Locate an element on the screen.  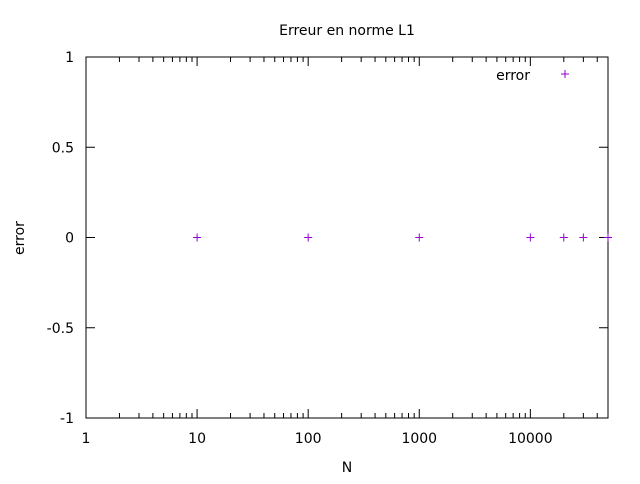
y-axis-label: error is located at coordinates (20, 238).